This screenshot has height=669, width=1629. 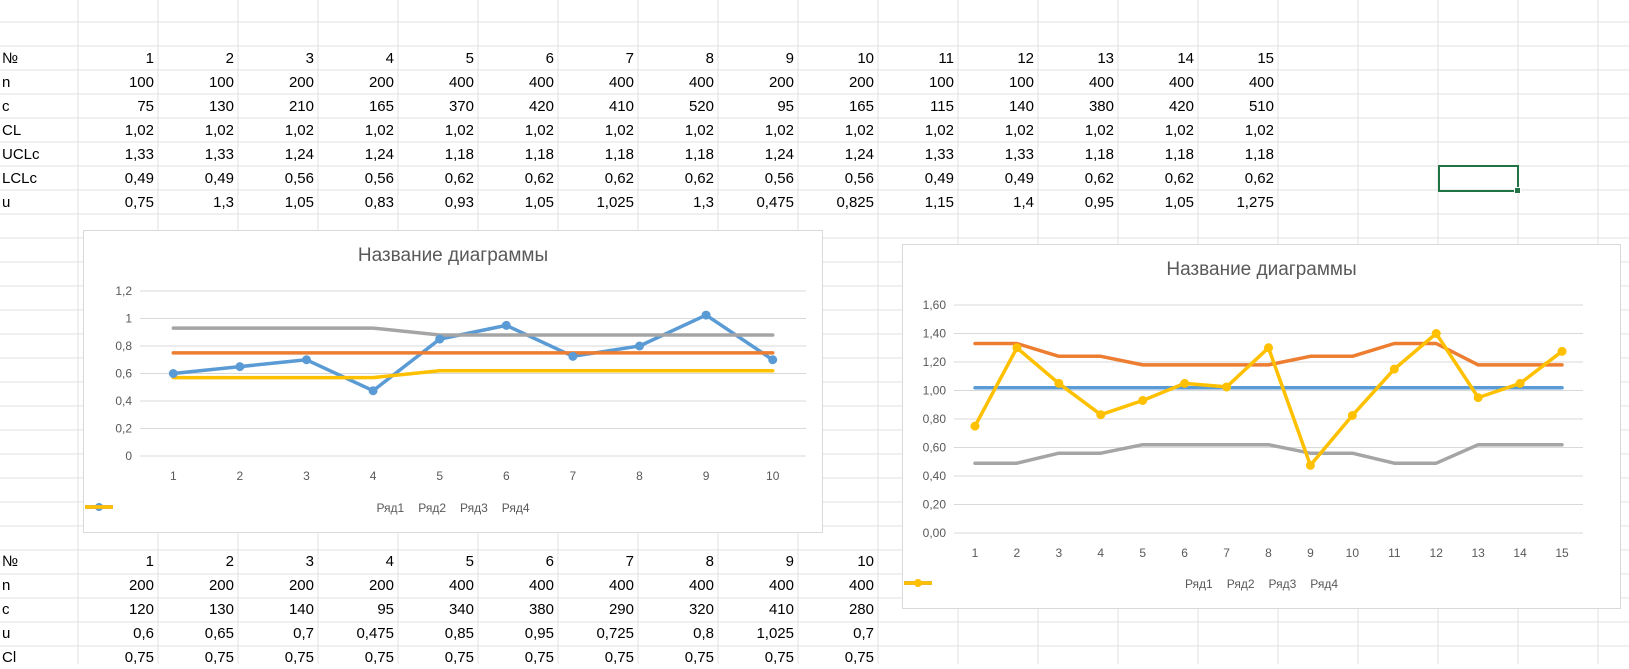 What do you see at coordinates (781, 609) in the screenshot?
I see `table-cell: 410` at bounding box center [781, 609].